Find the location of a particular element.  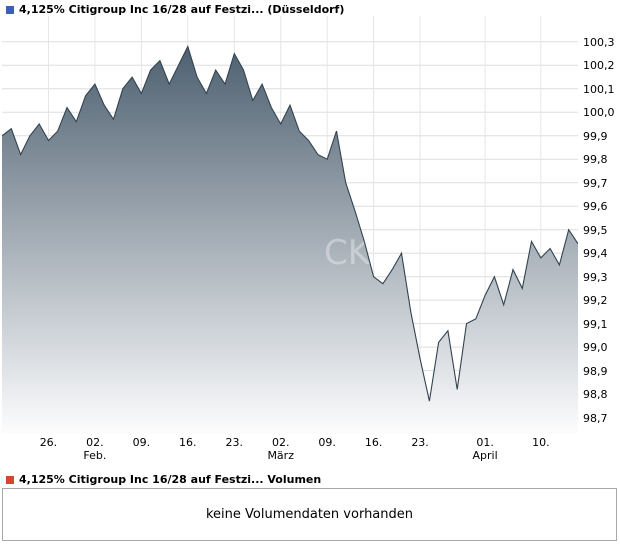

watermark: CK is located at coordinates (348, 253).